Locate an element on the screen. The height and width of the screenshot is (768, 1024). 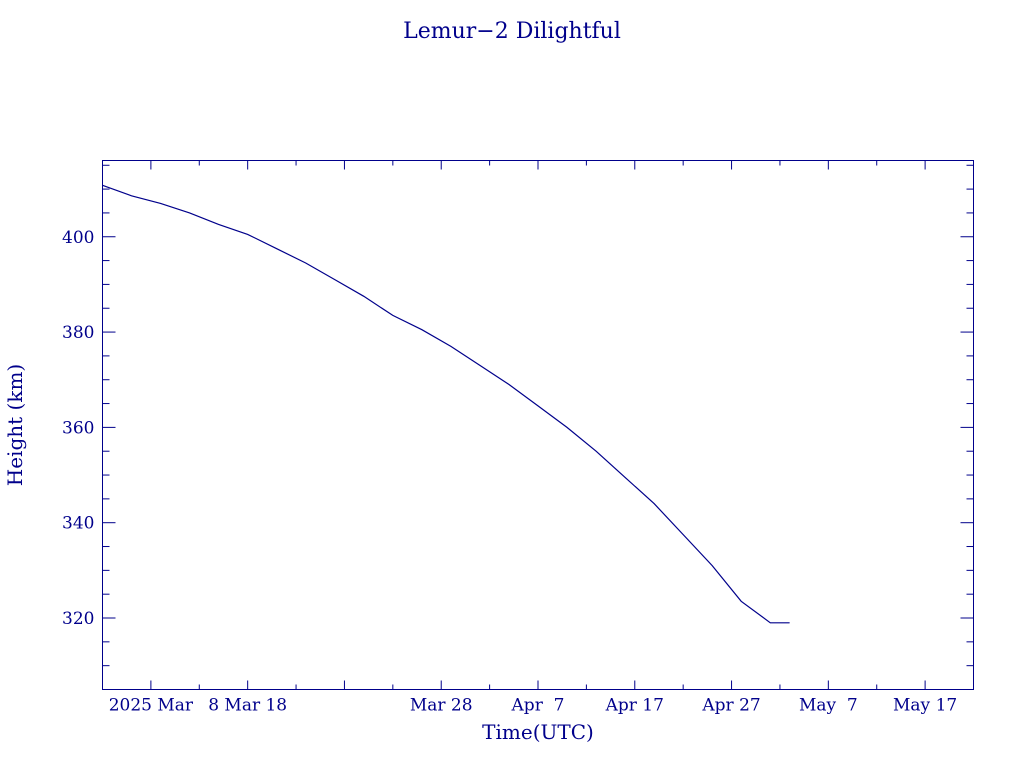
y-tick-label: 320 is located at coordinates (78, 619).